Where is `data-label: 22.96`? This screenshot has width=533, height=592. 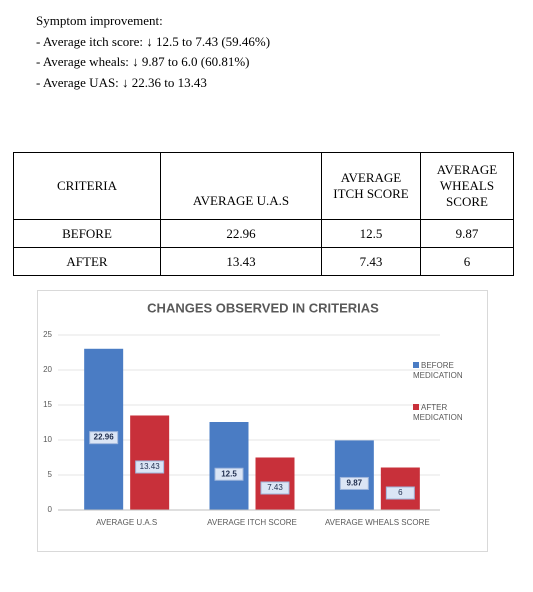 data-label: 22.96 is located at coordinates (104, 437).